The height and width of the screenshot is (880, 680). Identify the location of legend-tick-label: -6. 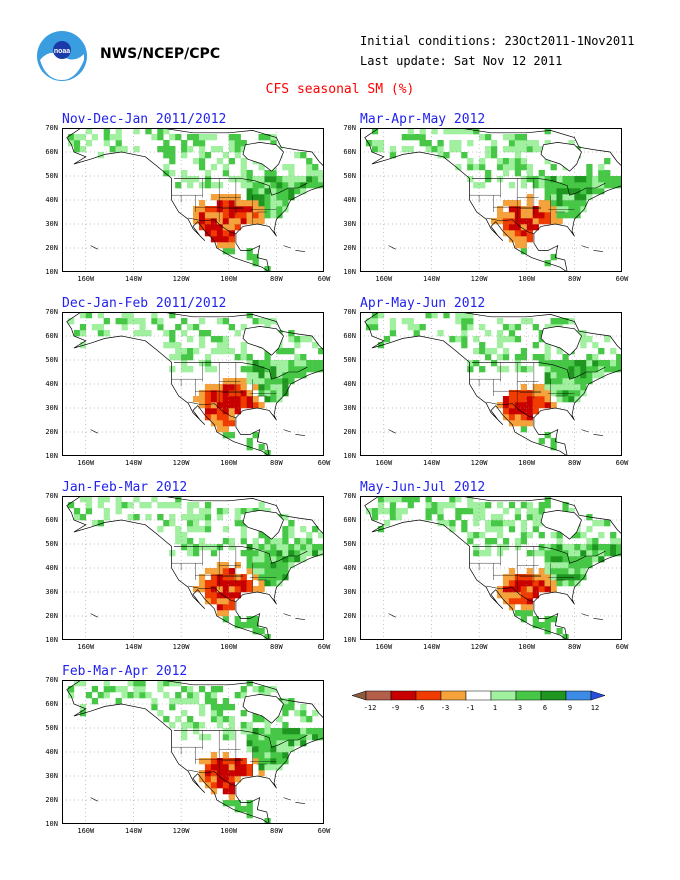
(420, 708).